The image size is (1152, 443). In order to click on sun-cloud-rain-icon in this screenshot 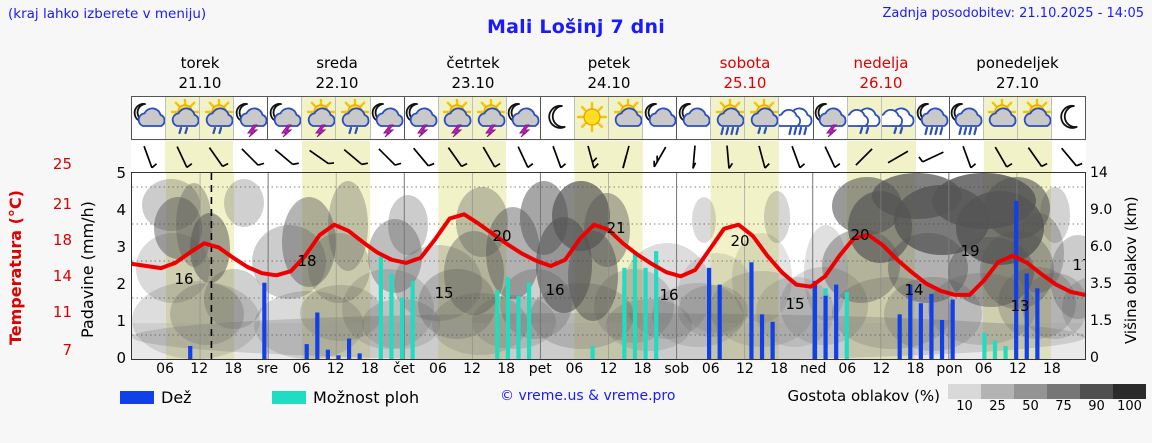, I will do `click(730, 117)`.